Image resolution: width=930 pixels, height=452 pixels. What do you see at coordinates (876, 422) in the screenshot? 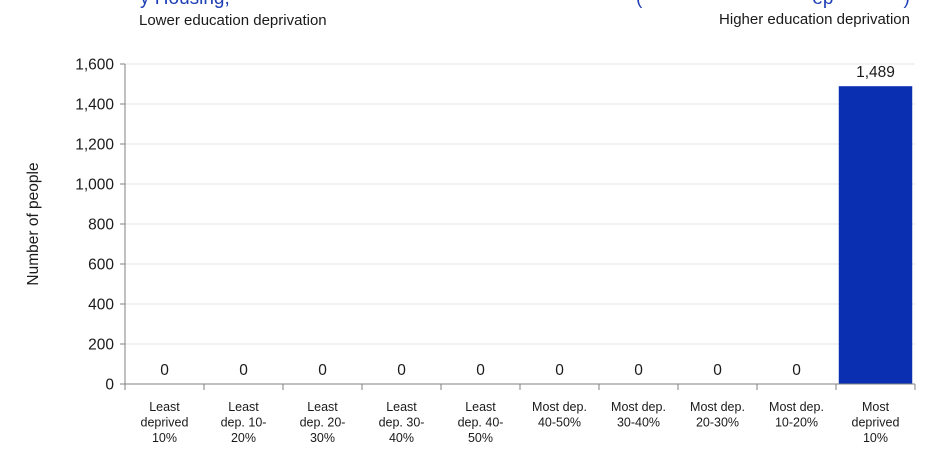
I see `x-tick-label: Most deprived 10%` at bounding box center [876, 422].